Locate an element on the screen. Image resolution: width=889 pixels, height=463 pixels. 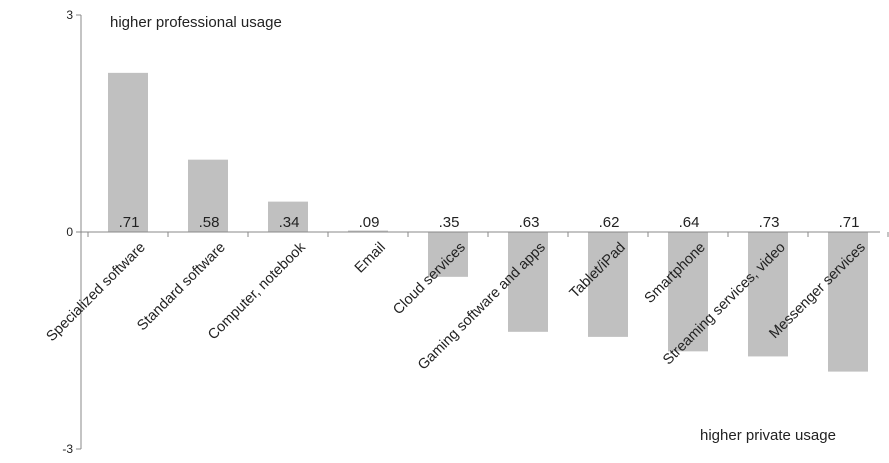
y-tick-label: 0 is located at coordinates (69, 232).